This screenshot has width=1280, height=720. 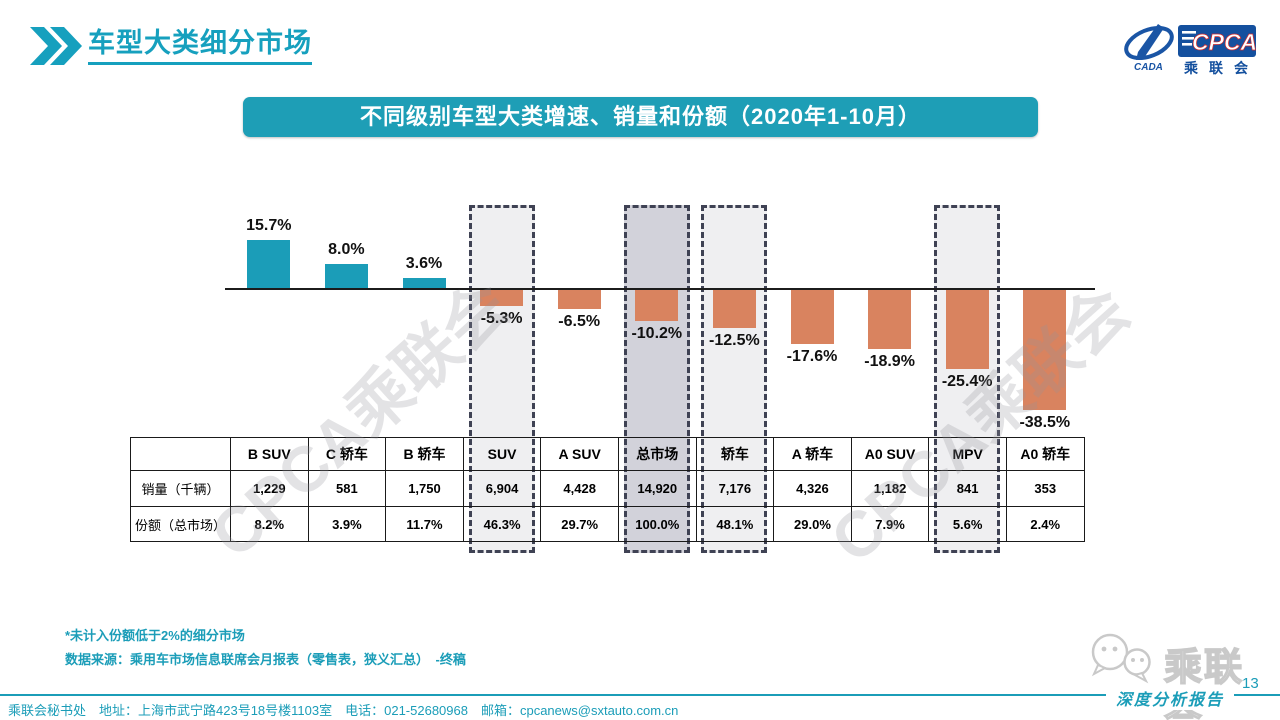 What do you see at coordinates (812, 357) in the screenshot?
I see `bar-value-label: -17.6%` at bounding box center [812, 357].